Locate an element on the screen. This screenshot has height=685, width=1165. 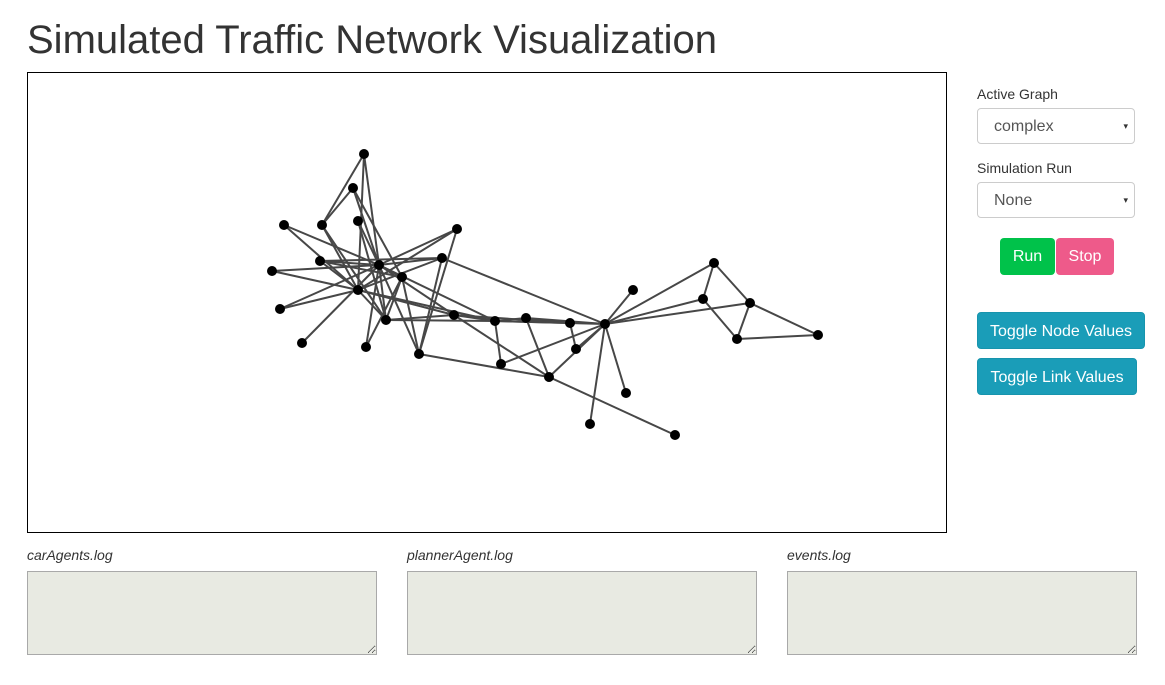
page-title: Simulated Traffic Network Visualization is located at coordinates (372, 40).